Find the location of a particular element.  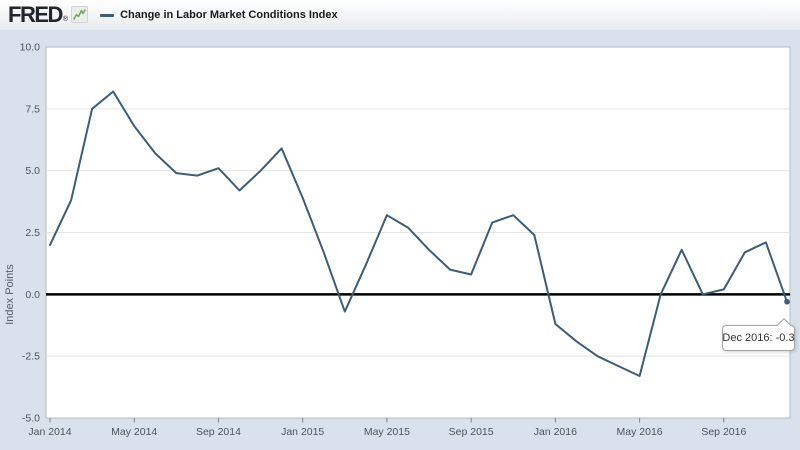

y-tick-label: 2.5 is located at coordinates (32, 233).